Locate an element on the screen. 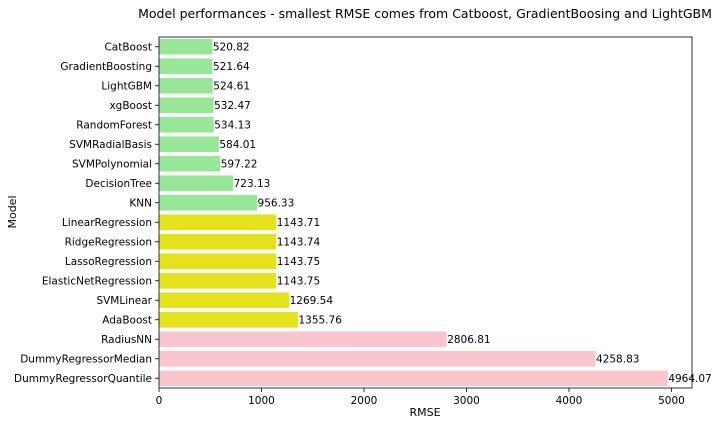 This screenshot has width=714, height=428. value-label-LassoRegression: 1143.75 is located at coordinates (298, 262).